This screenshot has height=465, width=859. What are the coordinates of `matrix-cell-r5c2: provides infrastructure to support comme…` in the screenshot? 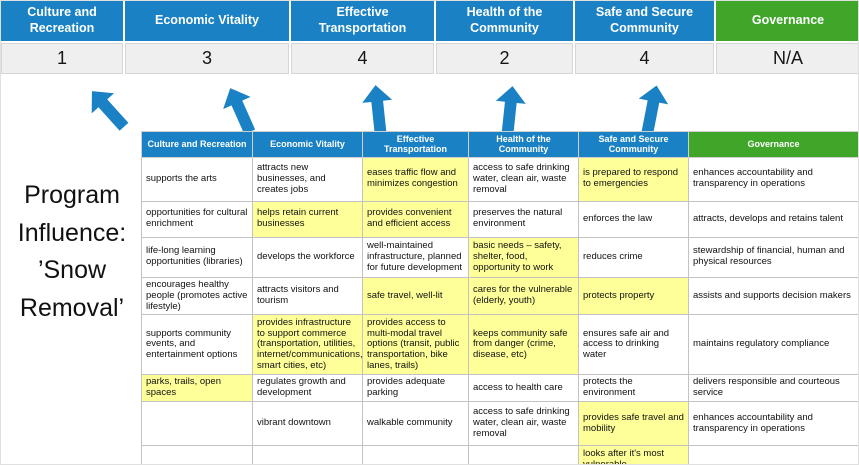 It's located at (307, 345).